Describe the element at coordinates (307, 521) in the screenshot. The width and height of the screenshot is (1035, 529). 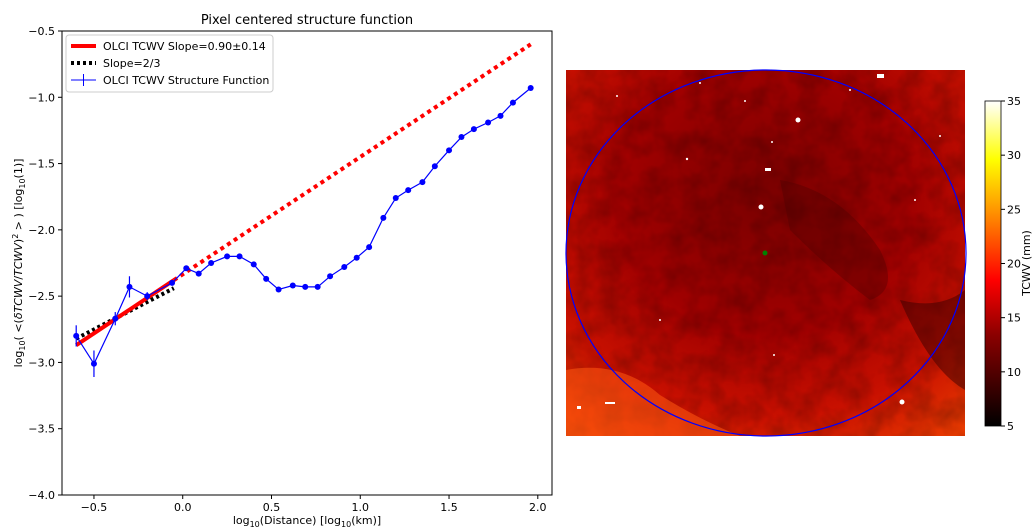
I see `x-axis-label: log10(Distance) [log10(km)]` at that location.